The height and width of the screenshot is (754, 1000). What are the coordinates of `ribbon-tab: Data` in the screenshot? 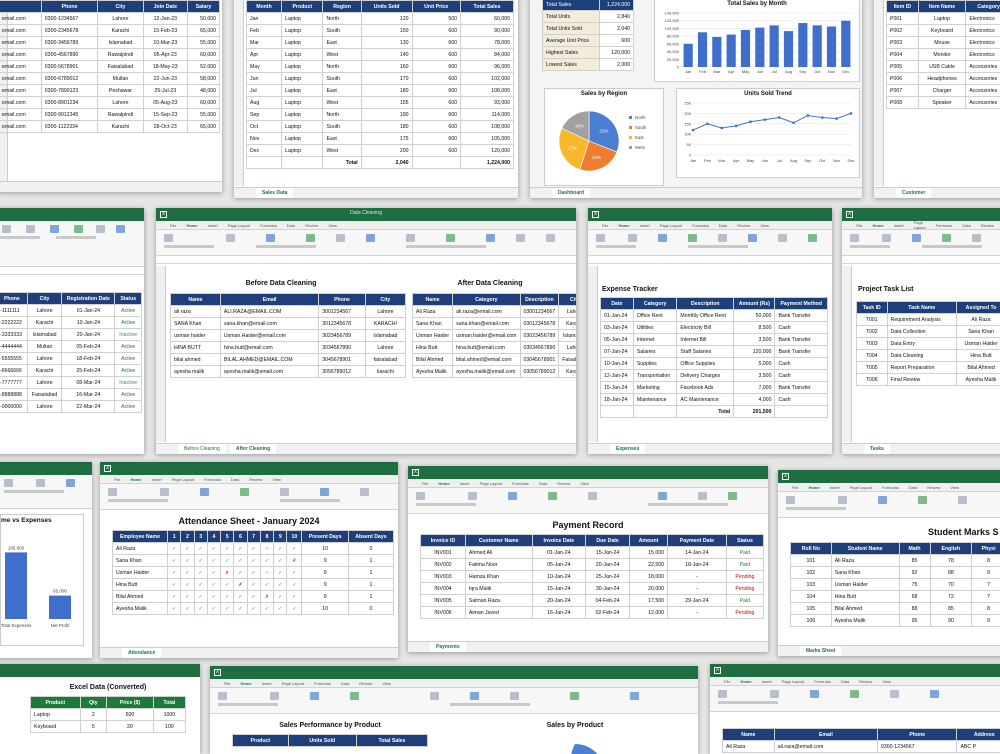 It's located at (845, 681).